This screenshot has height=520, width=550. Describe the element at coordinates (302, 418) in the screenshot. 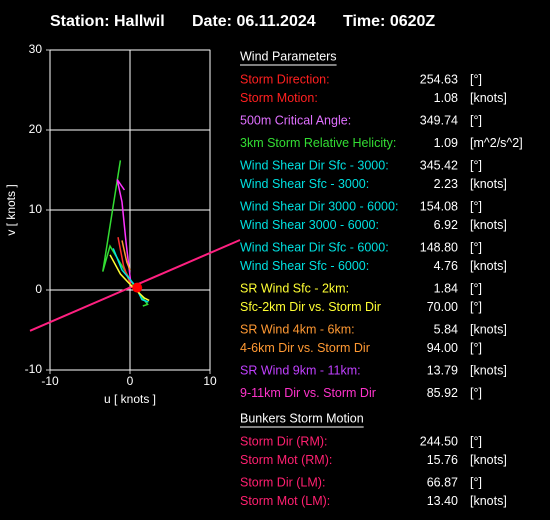

I see `section-header: Bunkers Storm Motion` at that location.